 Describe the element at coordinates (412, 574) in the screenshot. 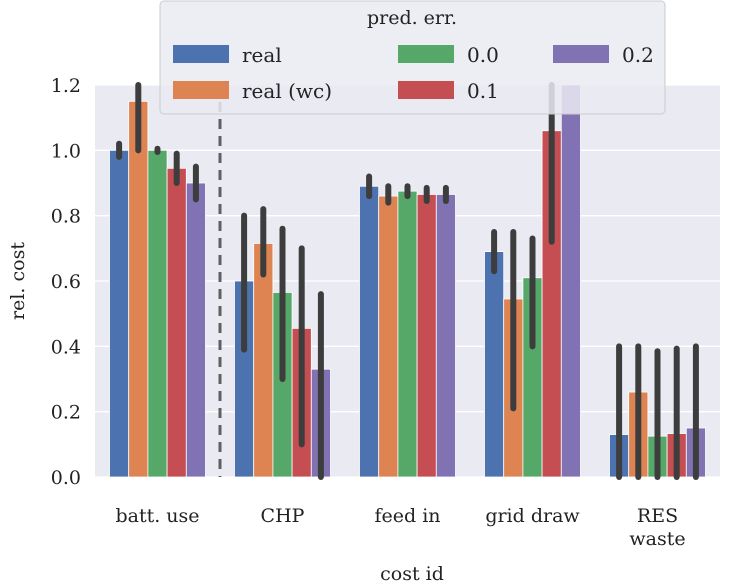

I see `x-axis-label: cost id` at that location.